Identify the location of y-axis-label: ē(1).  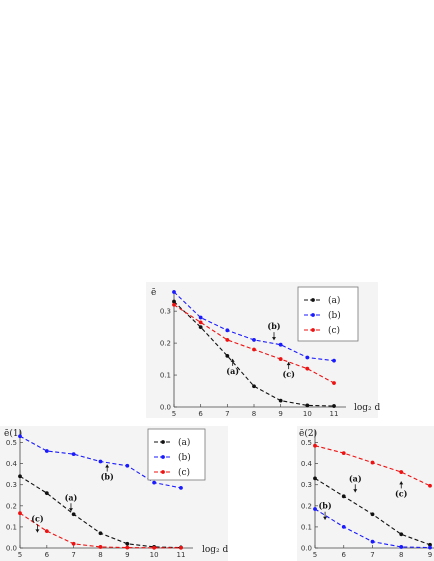
(13, 433).